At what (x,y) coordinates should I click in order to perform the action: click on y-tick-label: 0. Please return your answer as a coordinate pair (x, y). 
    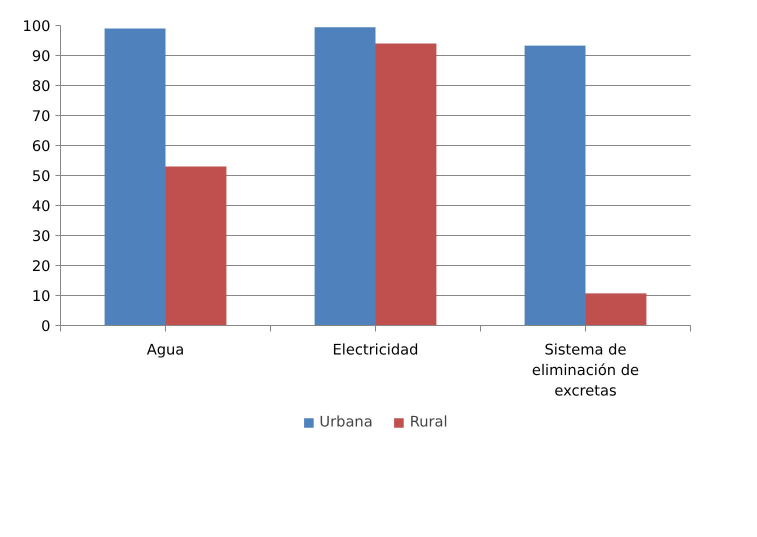
    Looking at the image, I should click on (46, 326).